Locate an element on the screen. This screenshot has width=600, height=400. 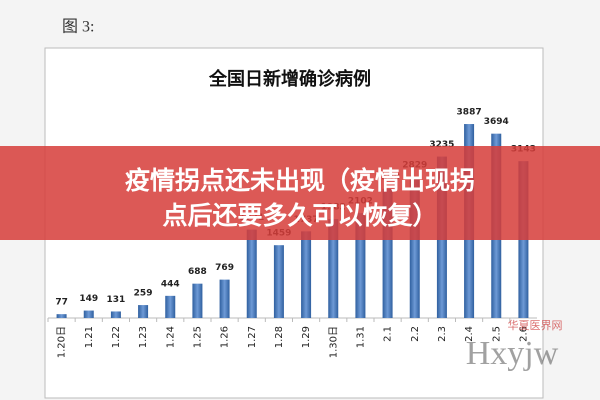
x-tick-label: 2.1 is located at coordinates (388, 334).